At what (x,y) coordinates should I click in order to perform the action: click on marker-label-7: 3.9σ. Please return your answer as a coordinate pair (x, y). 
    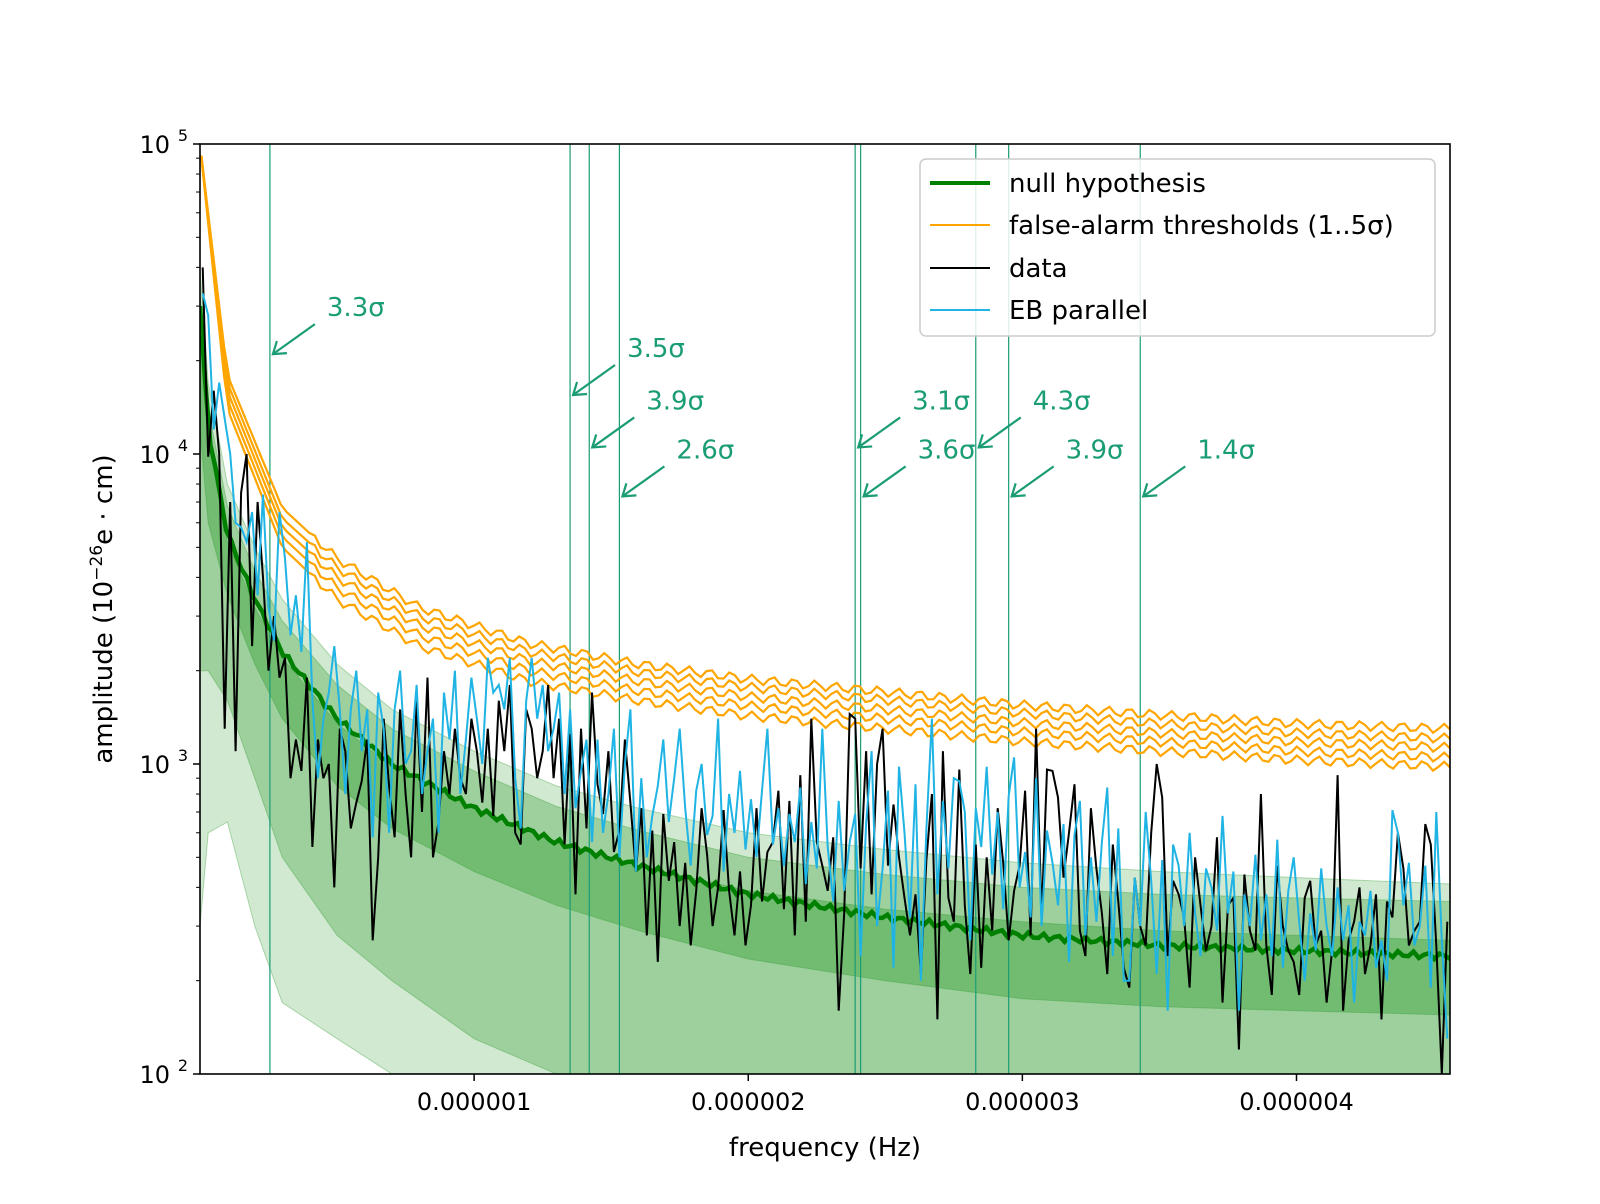
    Looking at the image, I should click on (1095, 450).